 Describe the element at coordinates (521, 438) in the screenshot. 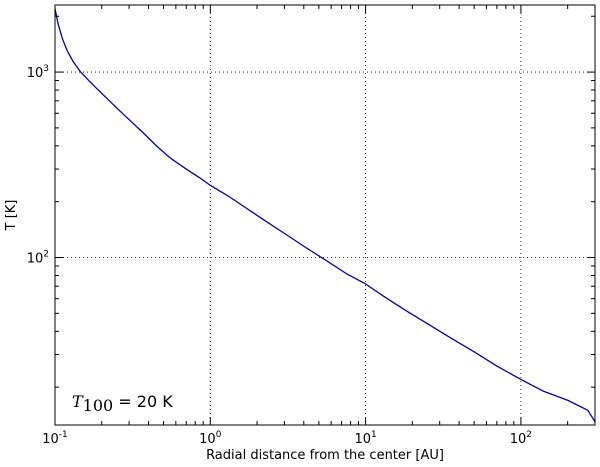

I see `x-tick-label: 10²` at that location.